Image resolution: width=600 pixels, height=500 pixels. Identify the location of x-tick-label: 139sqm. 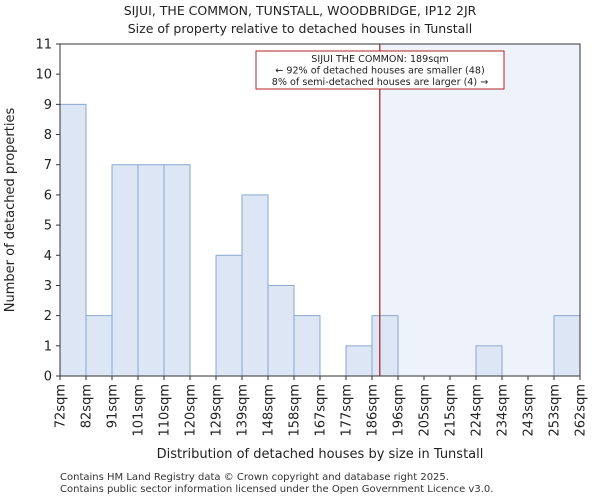
(243, 410).